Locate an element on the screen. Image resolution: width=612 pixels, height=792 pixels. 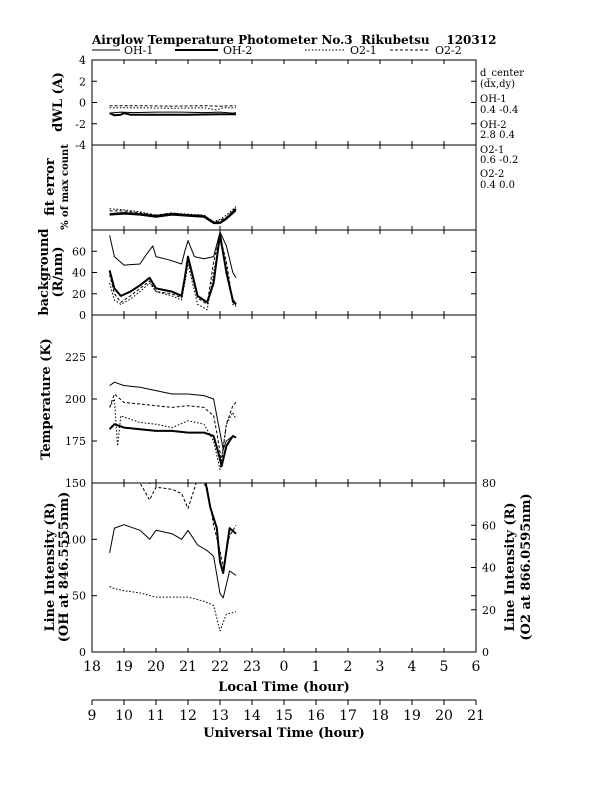
d-center-value-oh-1: 0.4 -0.4 is located at coordinates (499, 110).